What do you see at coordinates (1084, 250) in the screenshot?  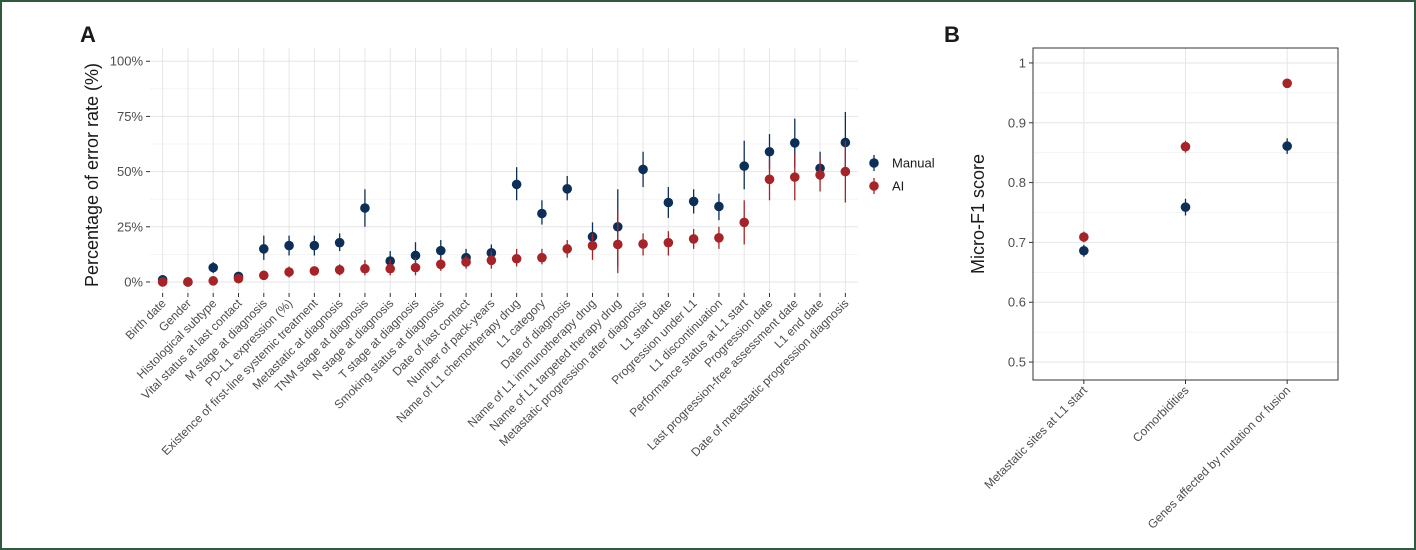 I see `point-manual-metastatic-sites-at-l1-start` at bounding box center [1084, 250].